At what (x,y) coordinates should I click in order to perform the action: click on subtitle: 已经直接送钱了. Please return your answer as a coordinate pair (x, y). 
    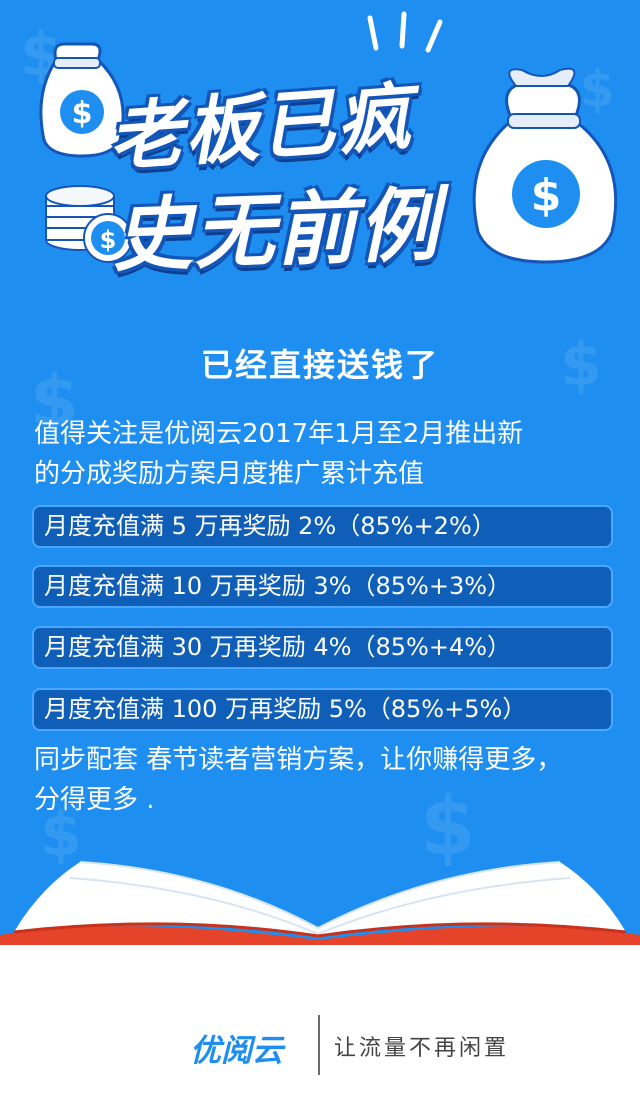
    Looking at the image, I should click on (319, 365).